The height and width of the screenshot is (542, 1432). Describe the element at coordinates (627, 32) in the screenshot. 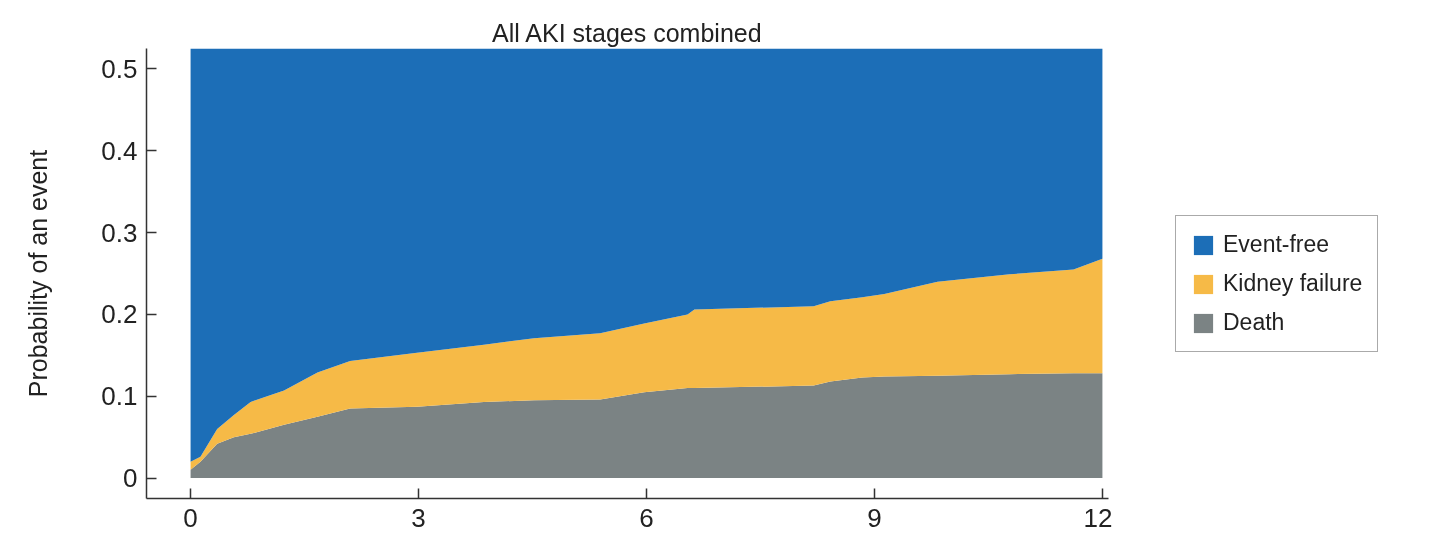

I see `chart-title: All AKI stages combined` at that location.